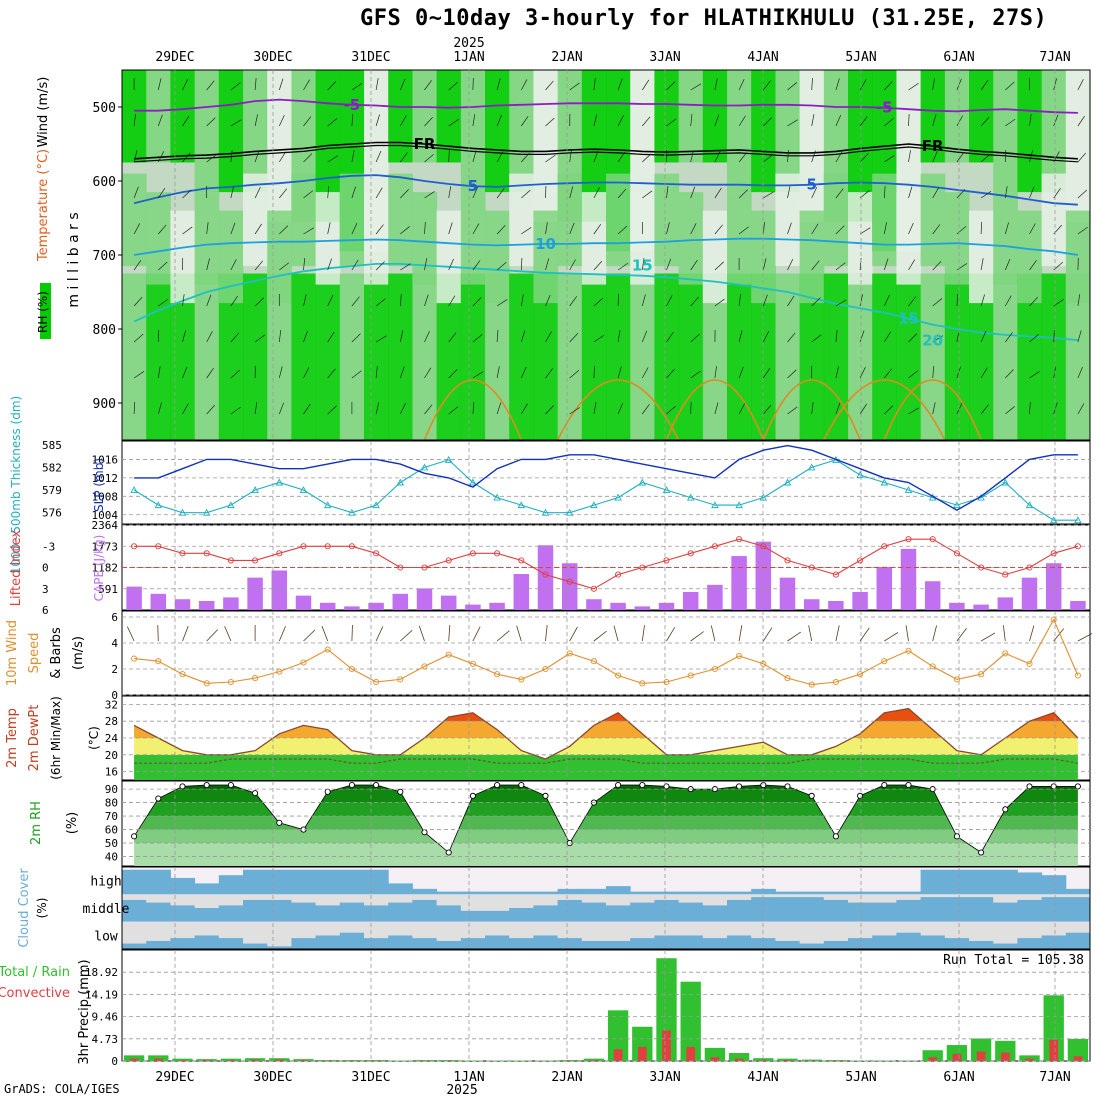 Image resolution: width=1100 pixels, height=1100 pixels. Describe the element at coordinates (105, 478) in the screenshot. I see `slp-tick-label-2: 1012` at that location.